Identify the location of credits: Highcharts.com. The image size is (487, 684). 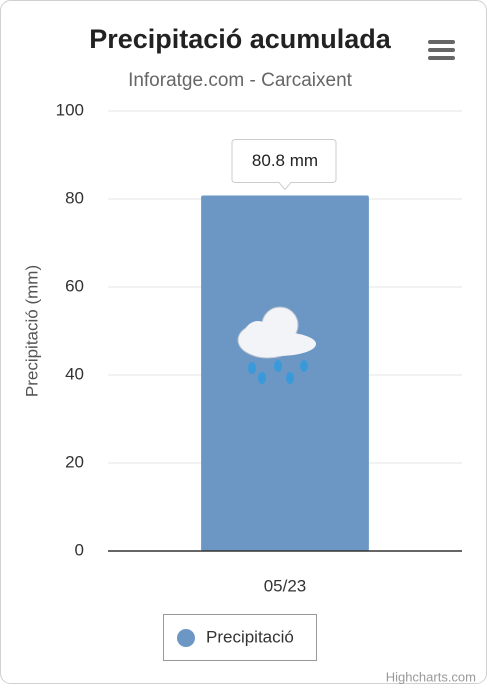
(431, 676).